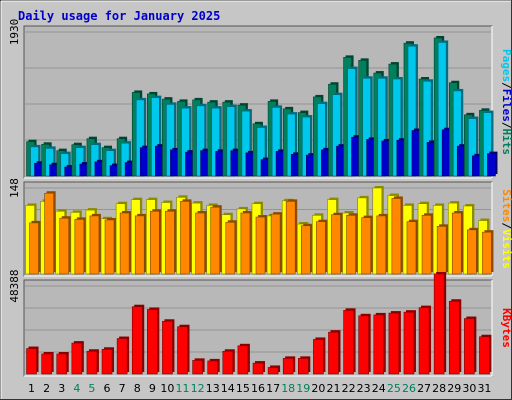 Image resolution: width=512 pixels, height=400 pixels. Describe the element at coordinates (506, 142) in the screenshot. I see `legend-hits: Hits` at that location.